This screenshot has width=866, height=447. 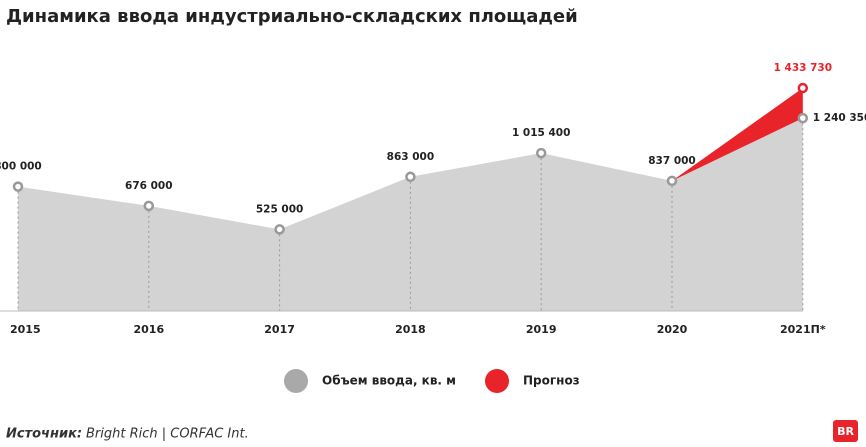 What do you see at coordinates (280, 209) in the screenshot?
I see `value-label: 525 000` at bounding box center [280, 209].